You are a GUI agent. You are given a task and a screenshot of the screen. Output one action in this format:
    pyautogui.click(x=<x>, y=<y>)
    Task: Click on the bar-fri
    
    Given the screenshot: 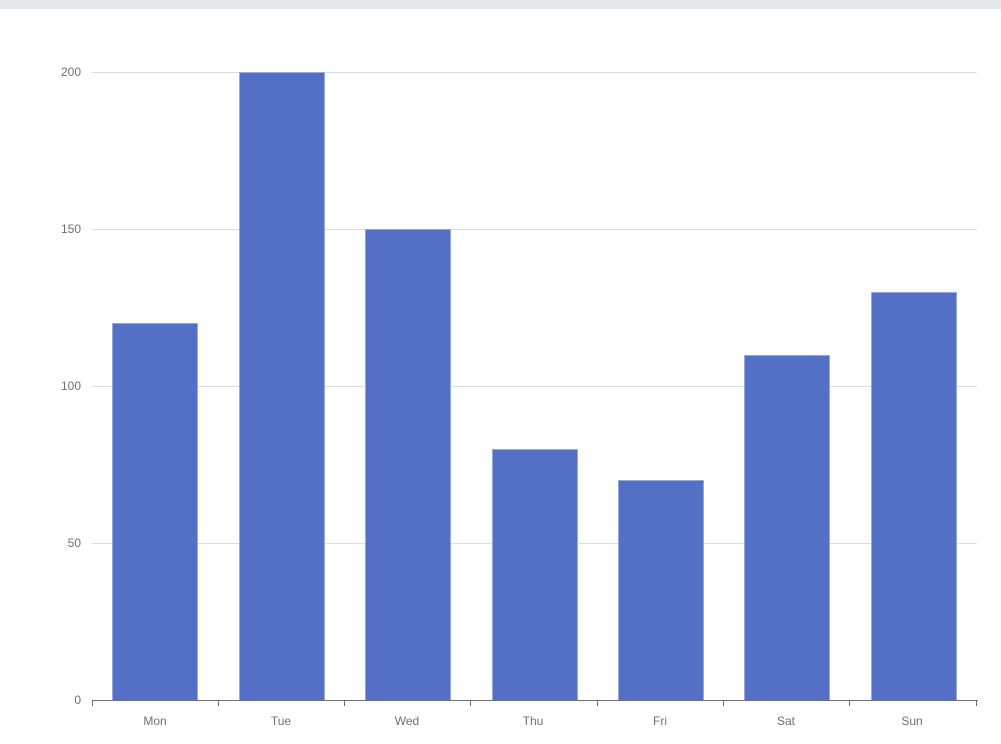 What is the action you would take?
    pyautogui.click(x=661, y=590)
    